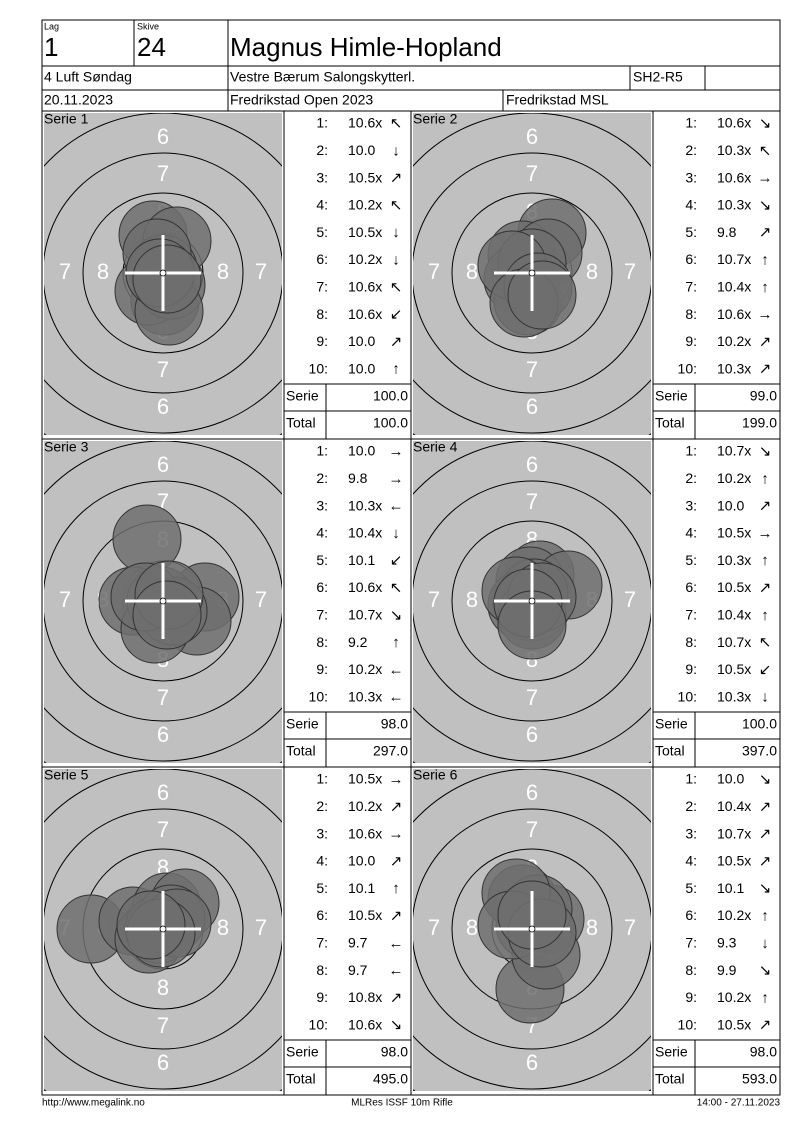 The width and height of the screenshot is (800, 1130). What do you see at coordinates (687, 1024) in the screenshot?
I see `shot-number: 10:` at bounding box center [687, 1024].